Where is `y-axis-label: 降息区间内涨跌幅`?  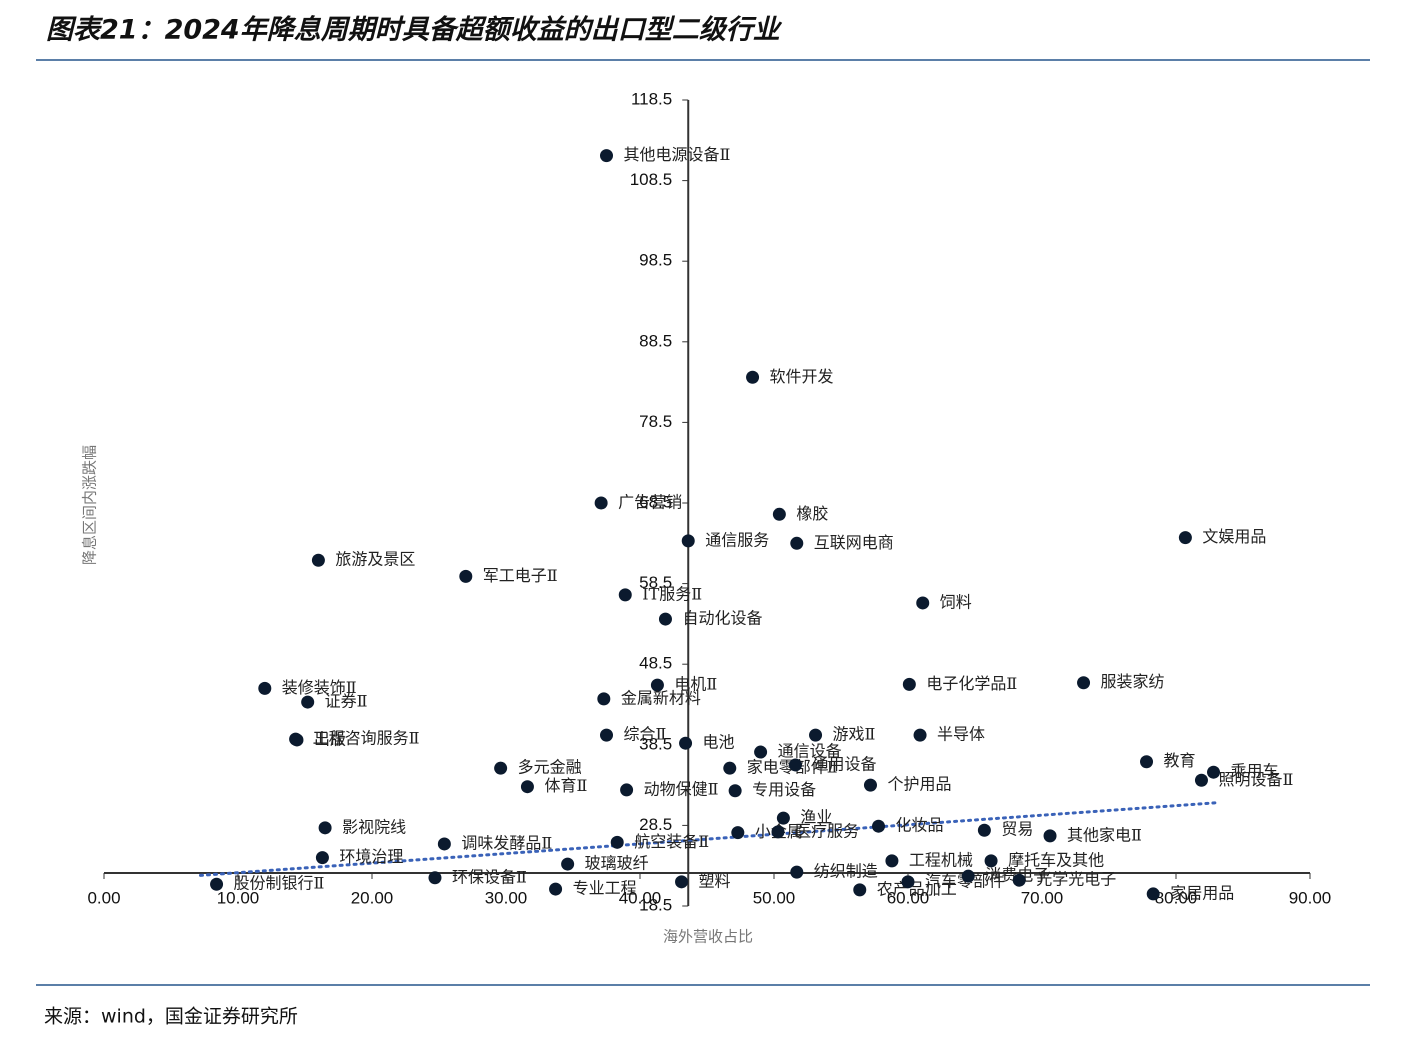 y-axis-label: 降息区间内涨跌幅 is located at coordinates (90, 505).